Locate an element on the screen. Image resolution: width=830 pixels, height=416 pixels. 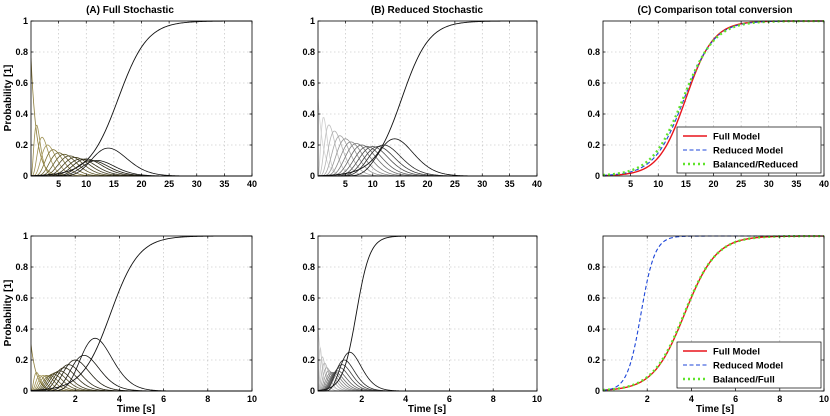
tick-marks: 2 4 6 8 10 0 0.2 0.4 0.6 0.8 is located at coordinates (708, 320).